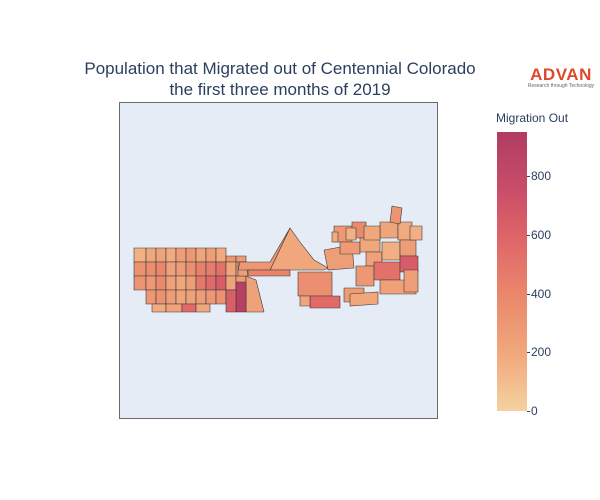 This screenshot has width=600, height=500. Describe the element at coordinates (561, 86) in the screenshot. I see `logo-tagline: Research through Technology` at that location.